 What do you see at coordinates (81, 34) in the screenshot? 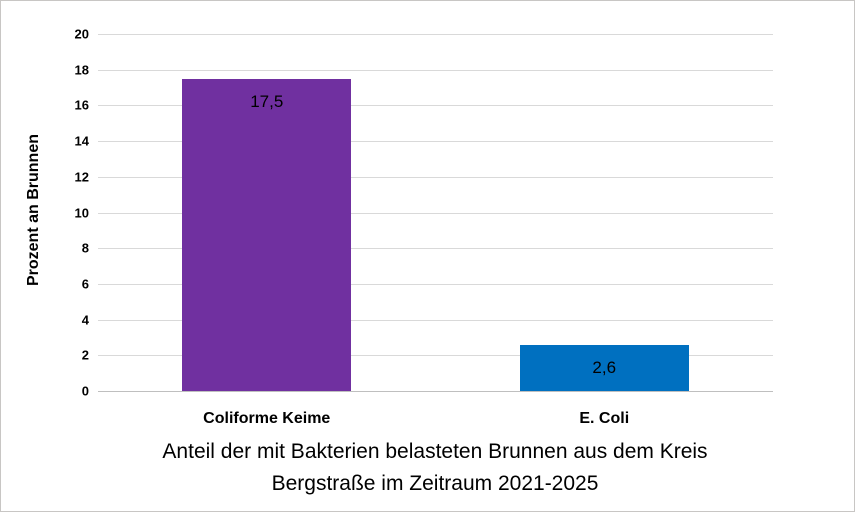
I see `y-tick-label: 20` at bounding box center [81, 34].